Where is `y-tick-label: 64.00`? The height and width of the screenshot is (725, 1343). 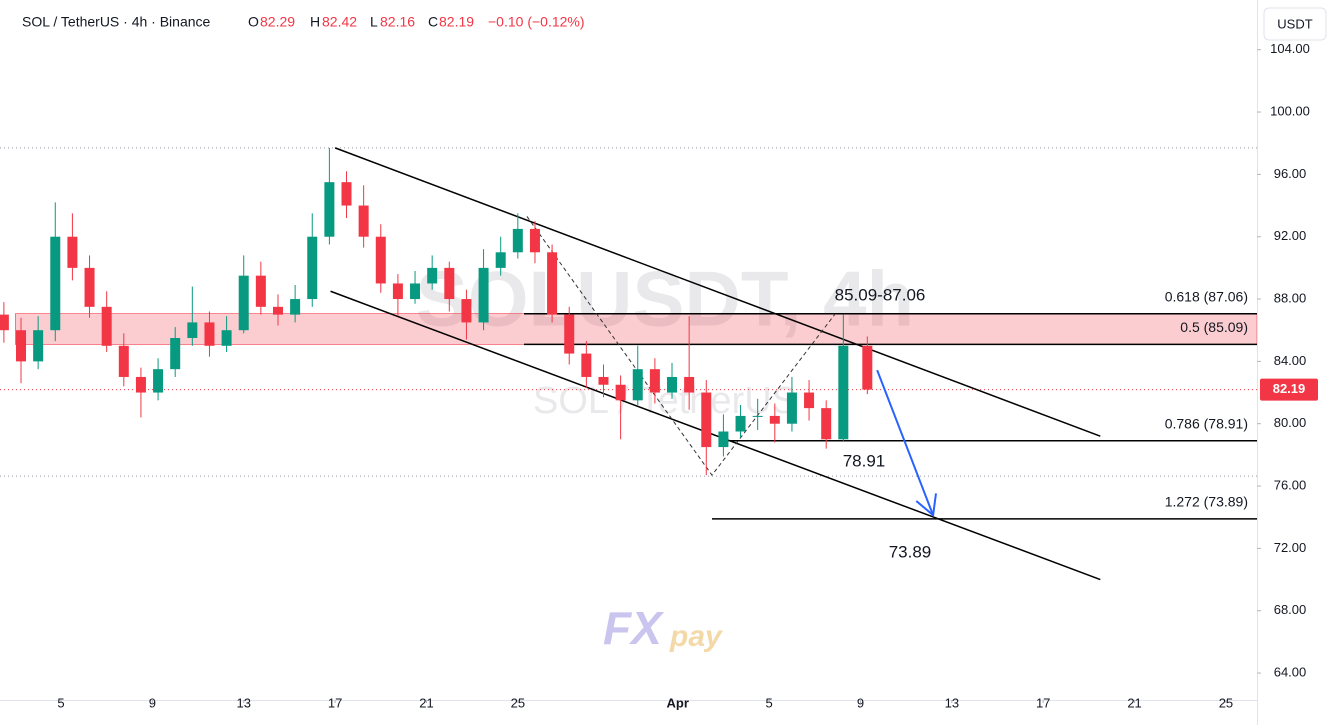
y-tick-label: 64.00 is located at coordinates (1290, 671).